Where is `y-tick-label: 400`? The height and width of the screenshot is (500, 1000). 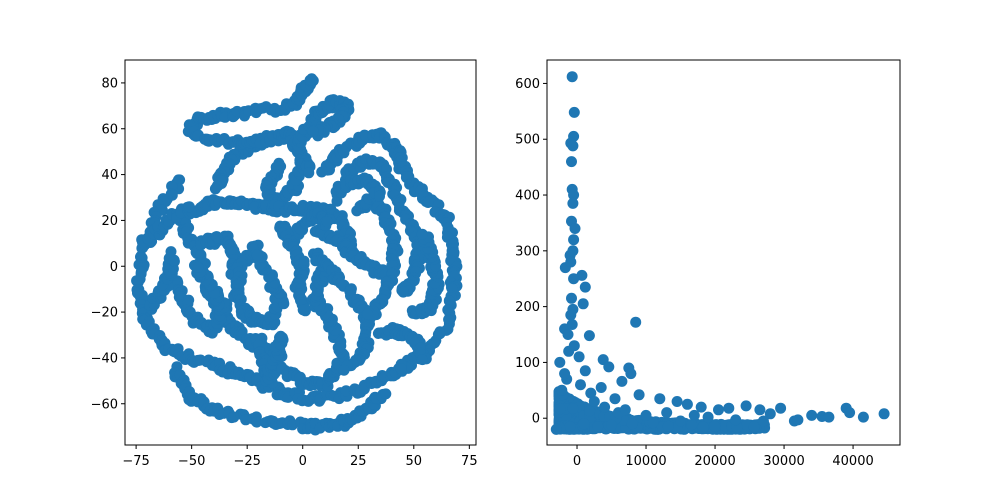 y-tick-label: 400 is located at coordinates (527, 196).